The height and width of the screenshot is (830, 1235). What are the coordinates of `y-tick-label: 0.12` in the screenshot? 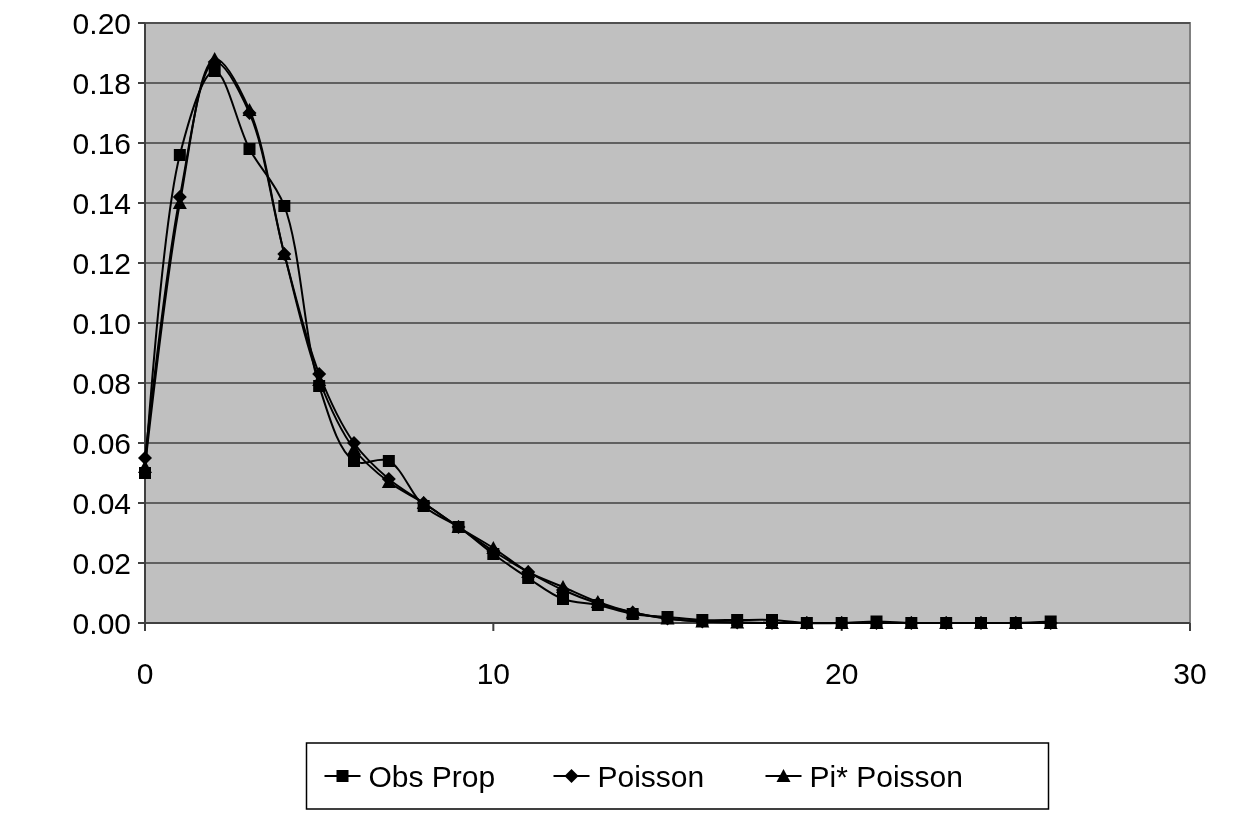 It's located at (101, 263).